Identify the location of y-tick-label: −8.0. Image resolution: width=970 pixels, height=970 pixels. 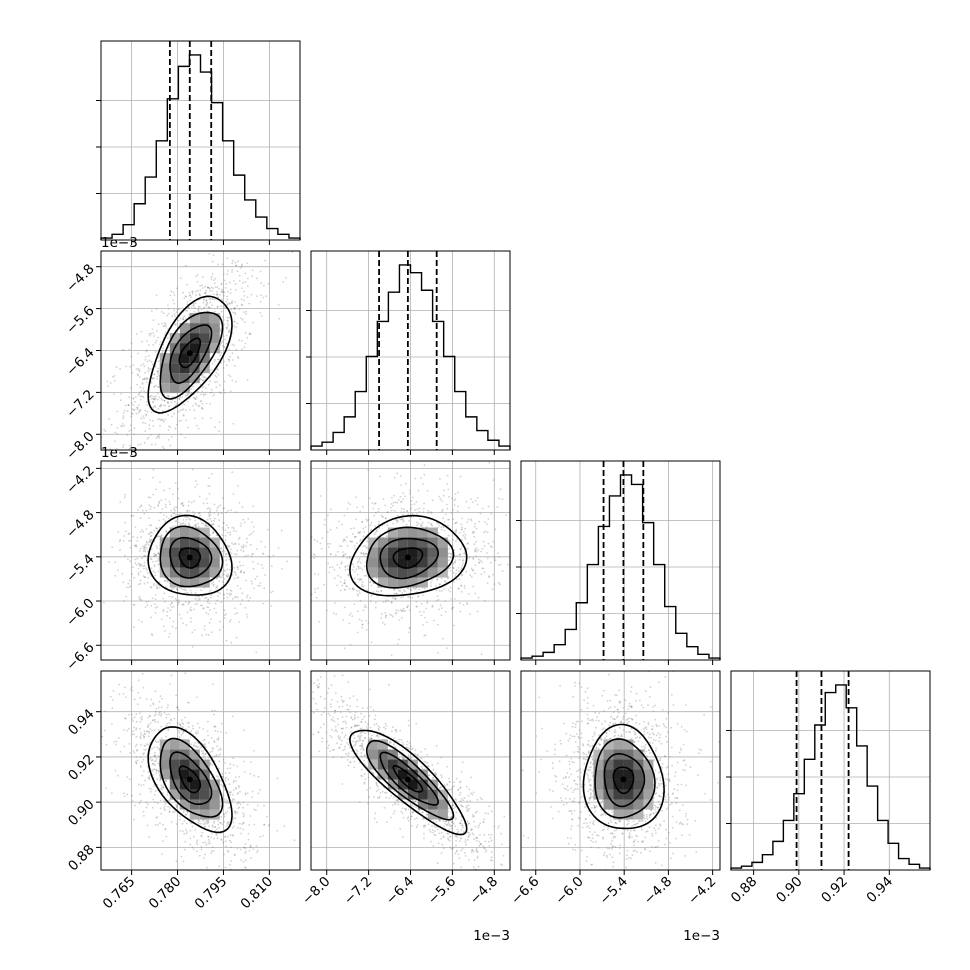
(80, 446).